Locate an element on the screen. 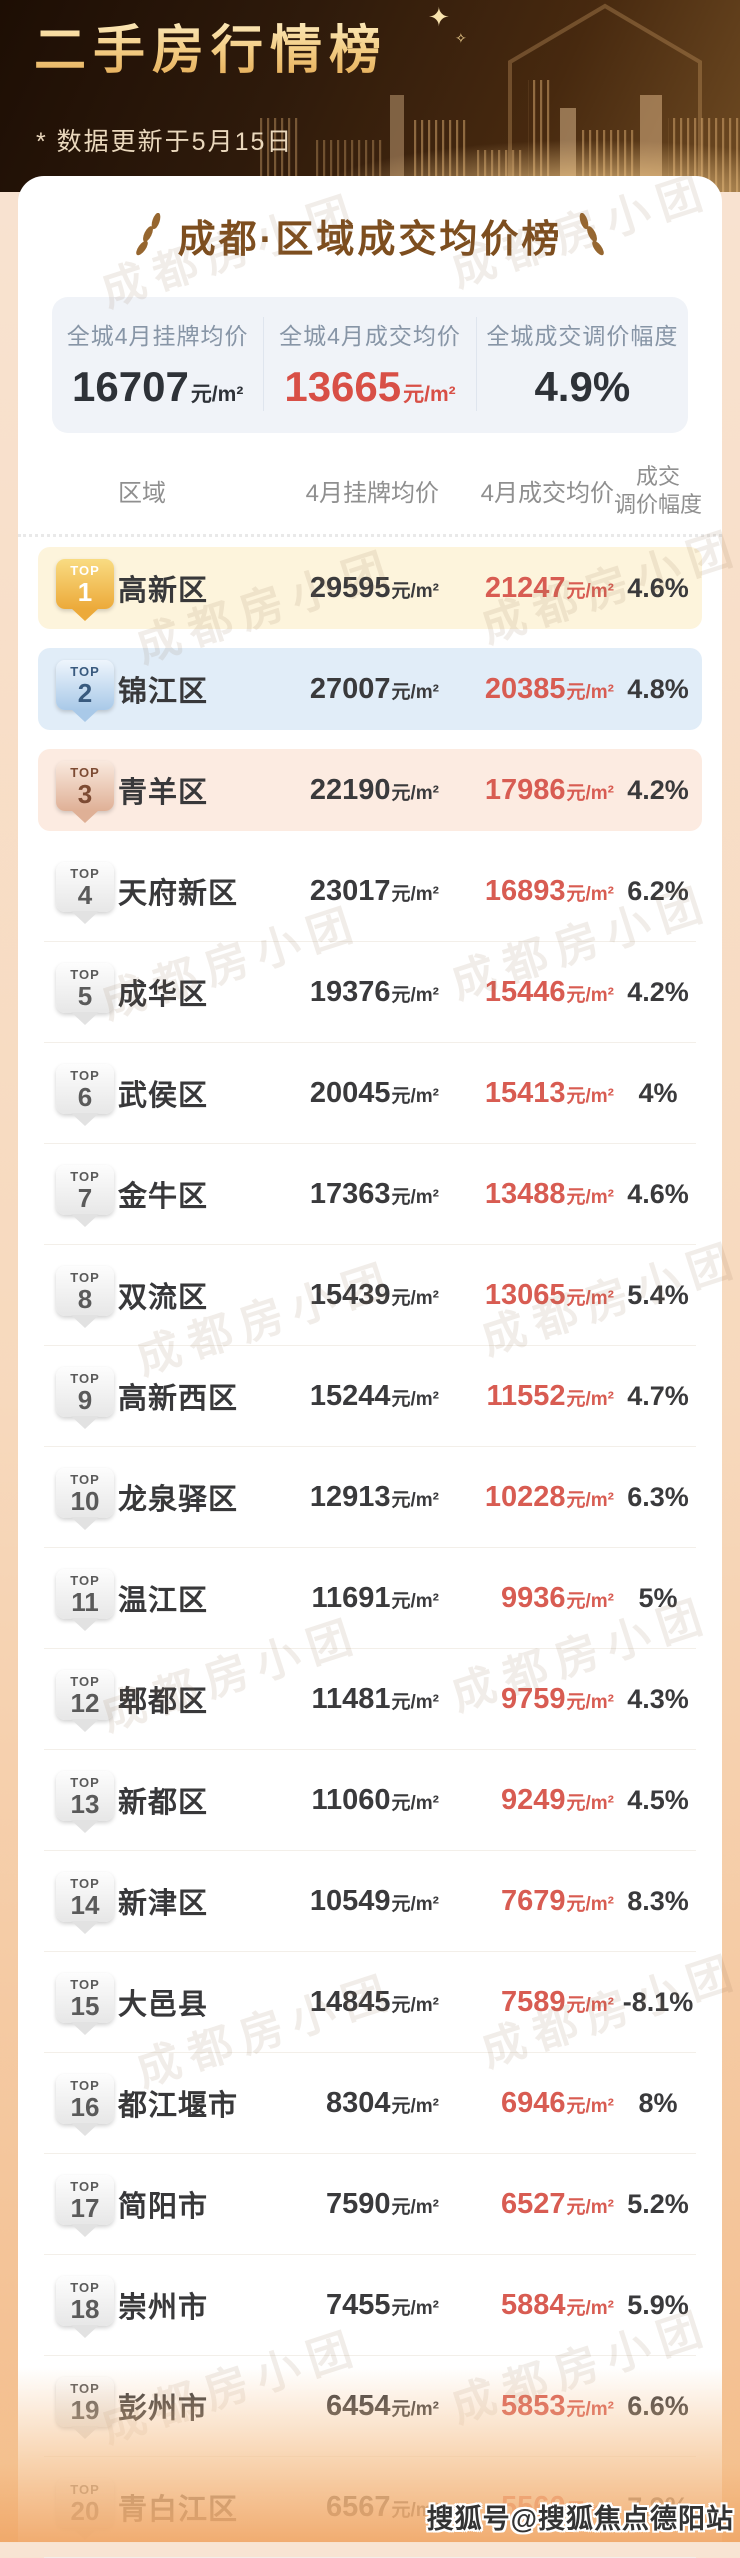  listing-price: 10549元/m² is located at coordinates (374, 1900).